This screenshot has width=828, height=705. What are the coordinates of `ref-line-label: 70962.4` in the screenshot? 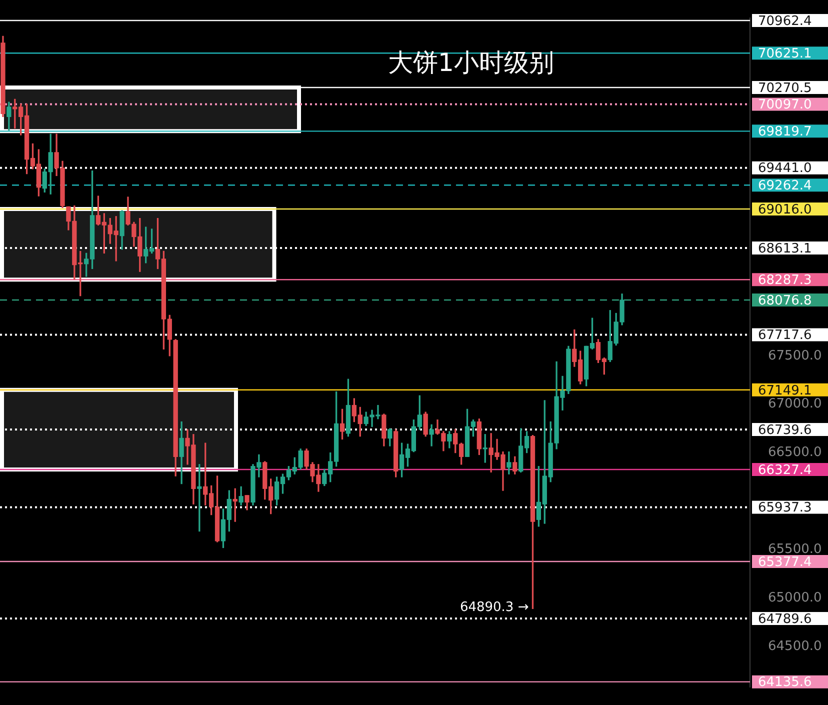 It's located at (785, 21).